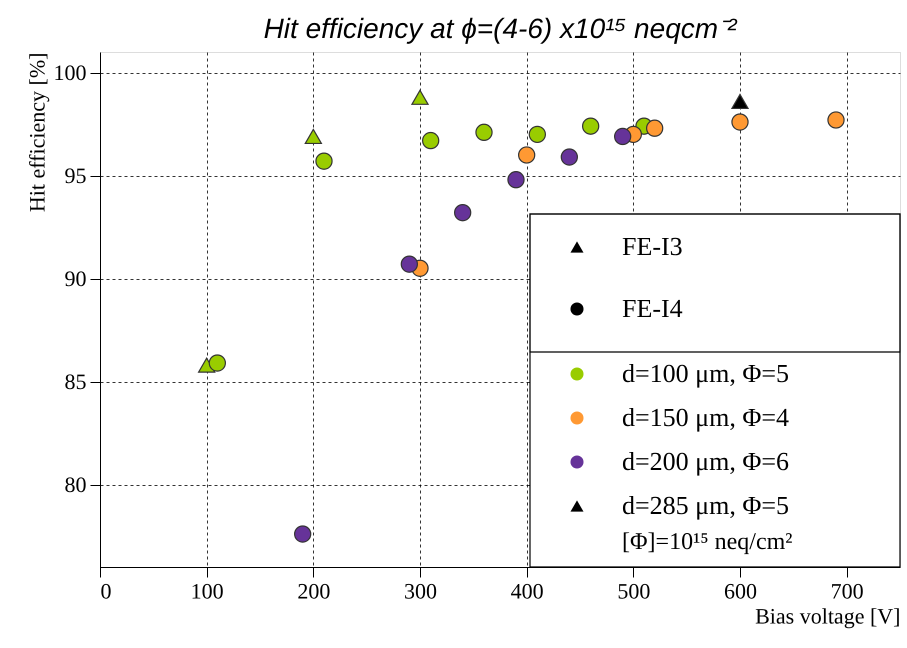  I want to click on legend-label: d=100 μm, Φ=5, so click(705, 373).